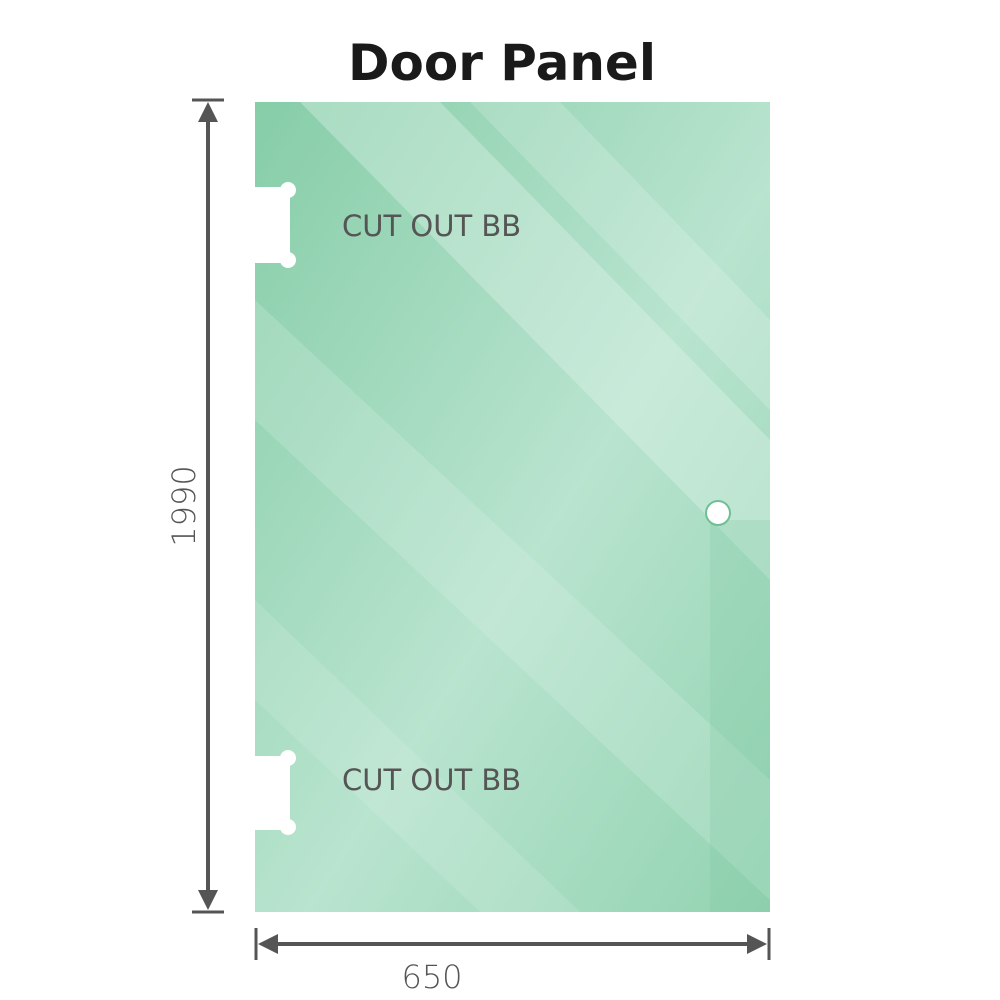 The image size is (1000, 1000). I want to click on cutout-bottom-label: CUT OUT BB, so click(431, 780).